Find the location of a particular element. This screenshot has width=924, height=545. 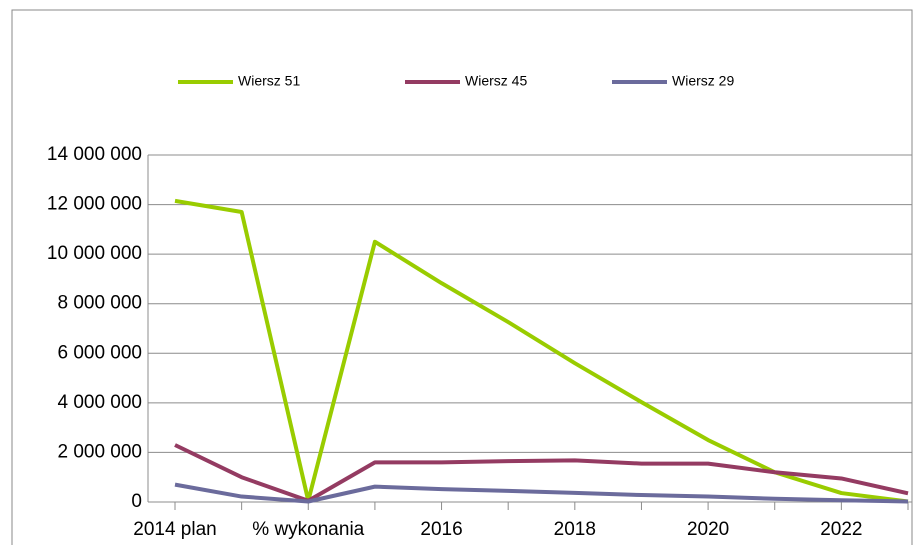

x-tick-label: % wykonania is located at coordinates (308, 529).